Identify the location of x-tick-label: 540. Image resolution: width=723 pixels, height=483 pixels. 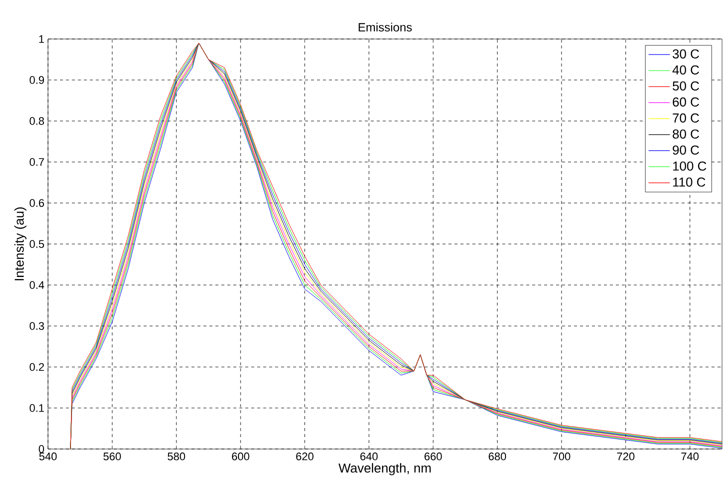
(48, 456).